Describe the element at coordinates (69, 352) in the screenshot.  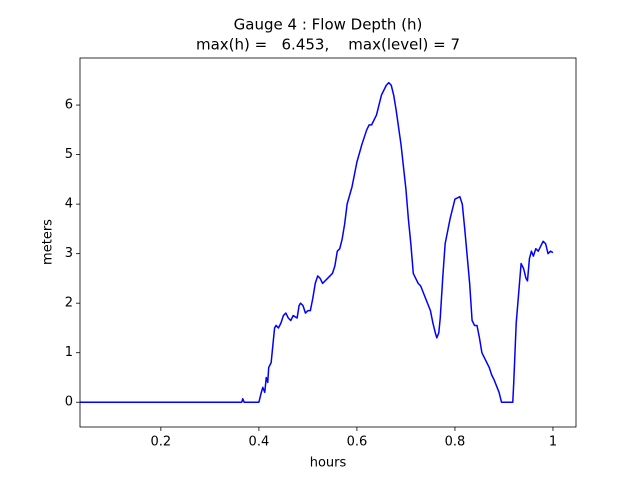
I see `y-tick-label: 1` at that location.